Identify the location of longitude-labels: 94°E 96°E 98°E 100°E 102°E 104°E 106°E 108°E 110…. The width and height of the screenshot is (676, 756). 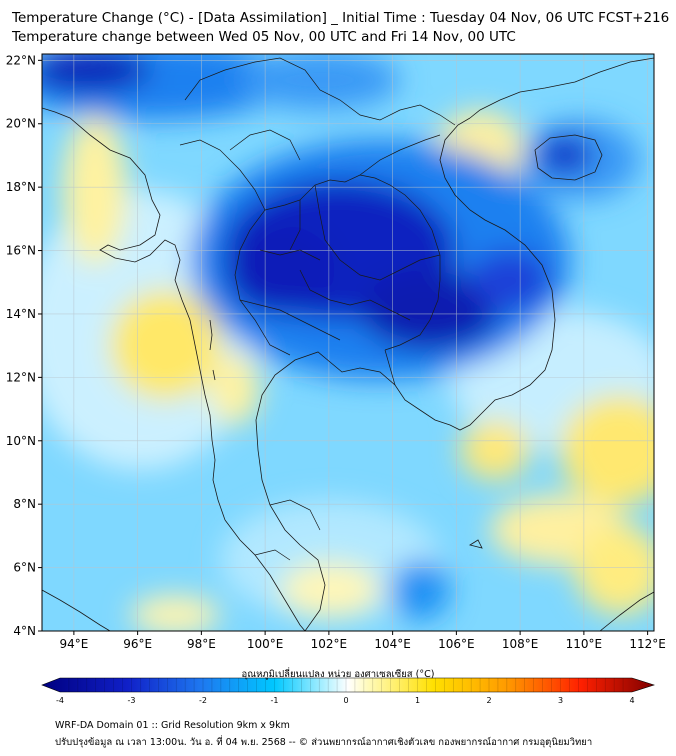
(362, 641).